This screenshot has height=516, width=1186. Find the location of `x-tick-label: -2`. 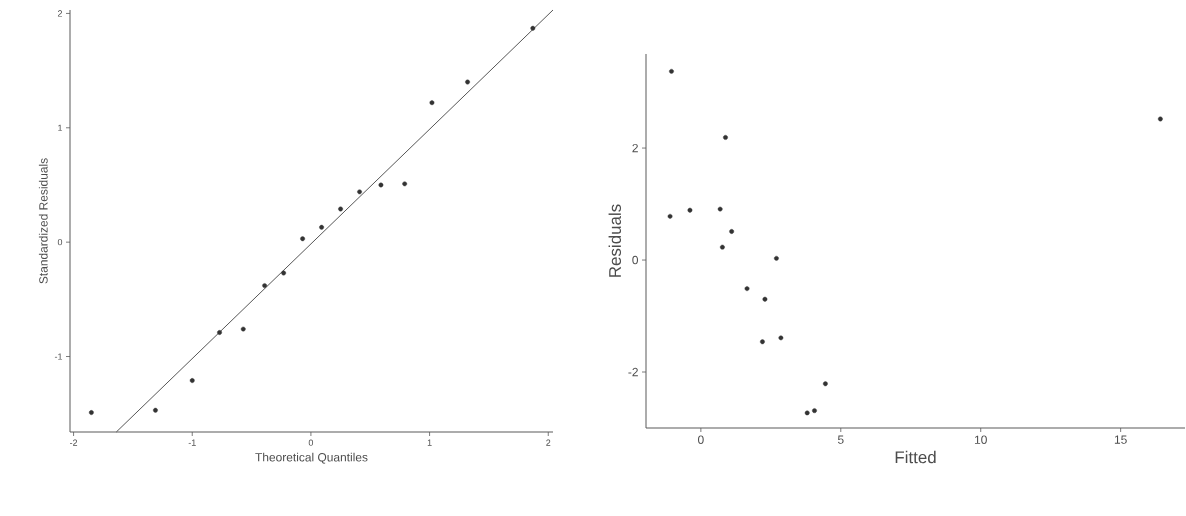

x-tick-label: -2 is located at coordinates (73, 442).